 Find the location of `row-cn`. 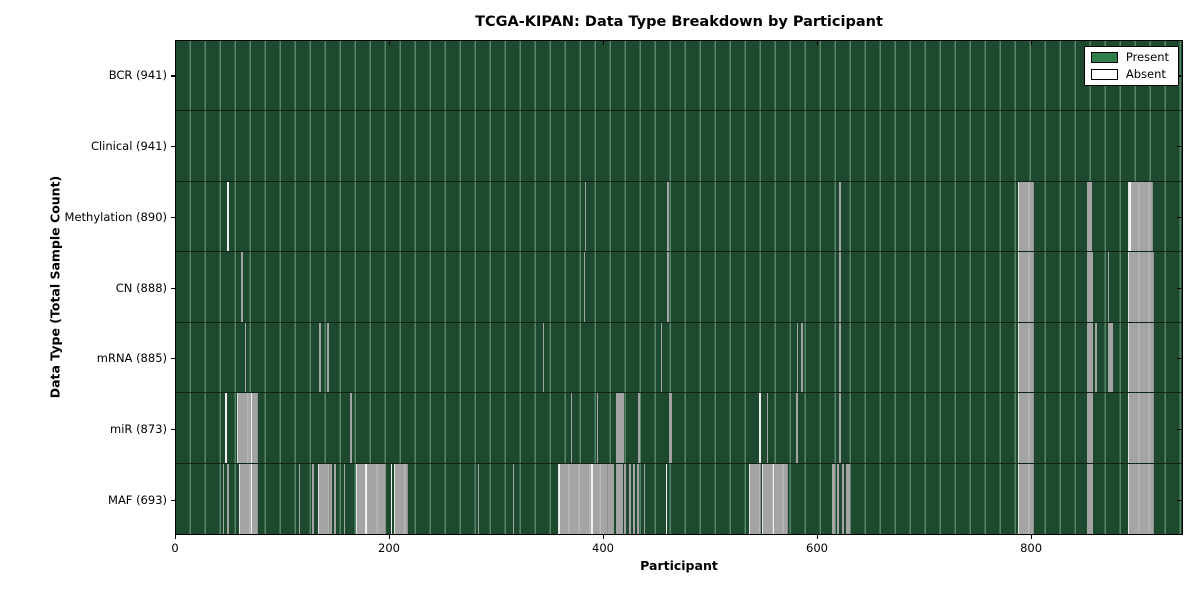

row-cn is located at coordinates (679, 287).